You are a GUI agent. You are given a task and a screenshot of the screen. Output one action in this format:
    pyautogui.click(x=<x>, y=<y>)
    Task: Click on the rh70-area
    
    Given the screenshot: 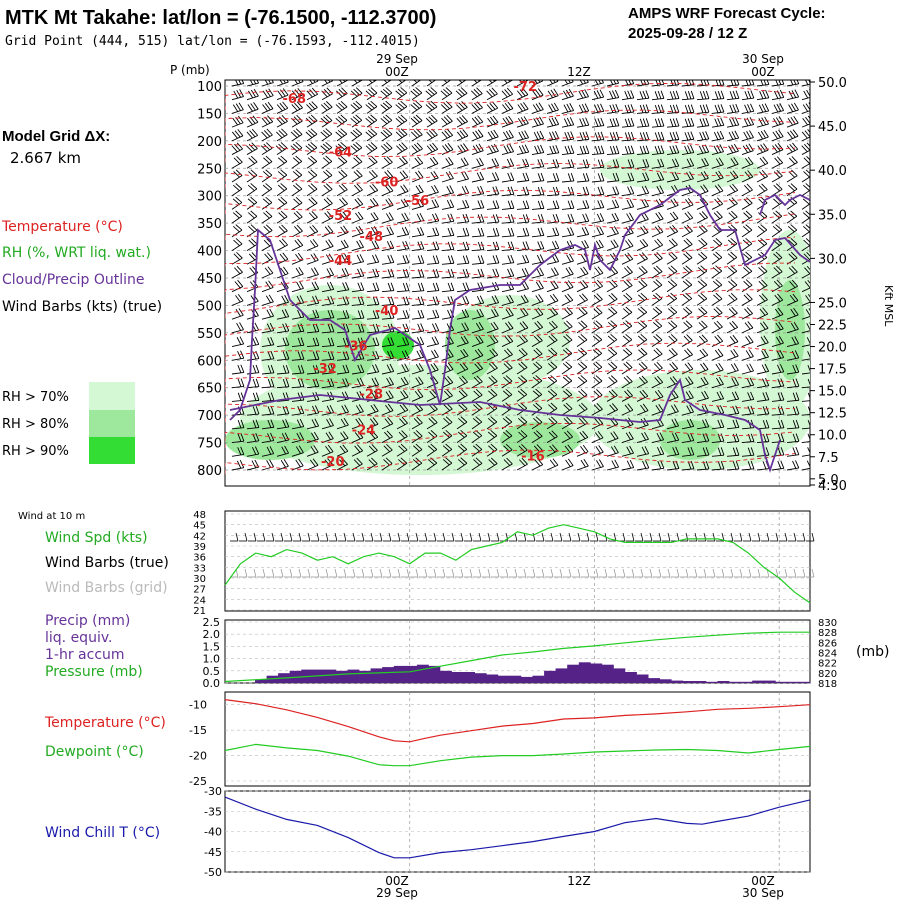 What is the action you would take?
    pyautogui.click(x=700, y=420)
    